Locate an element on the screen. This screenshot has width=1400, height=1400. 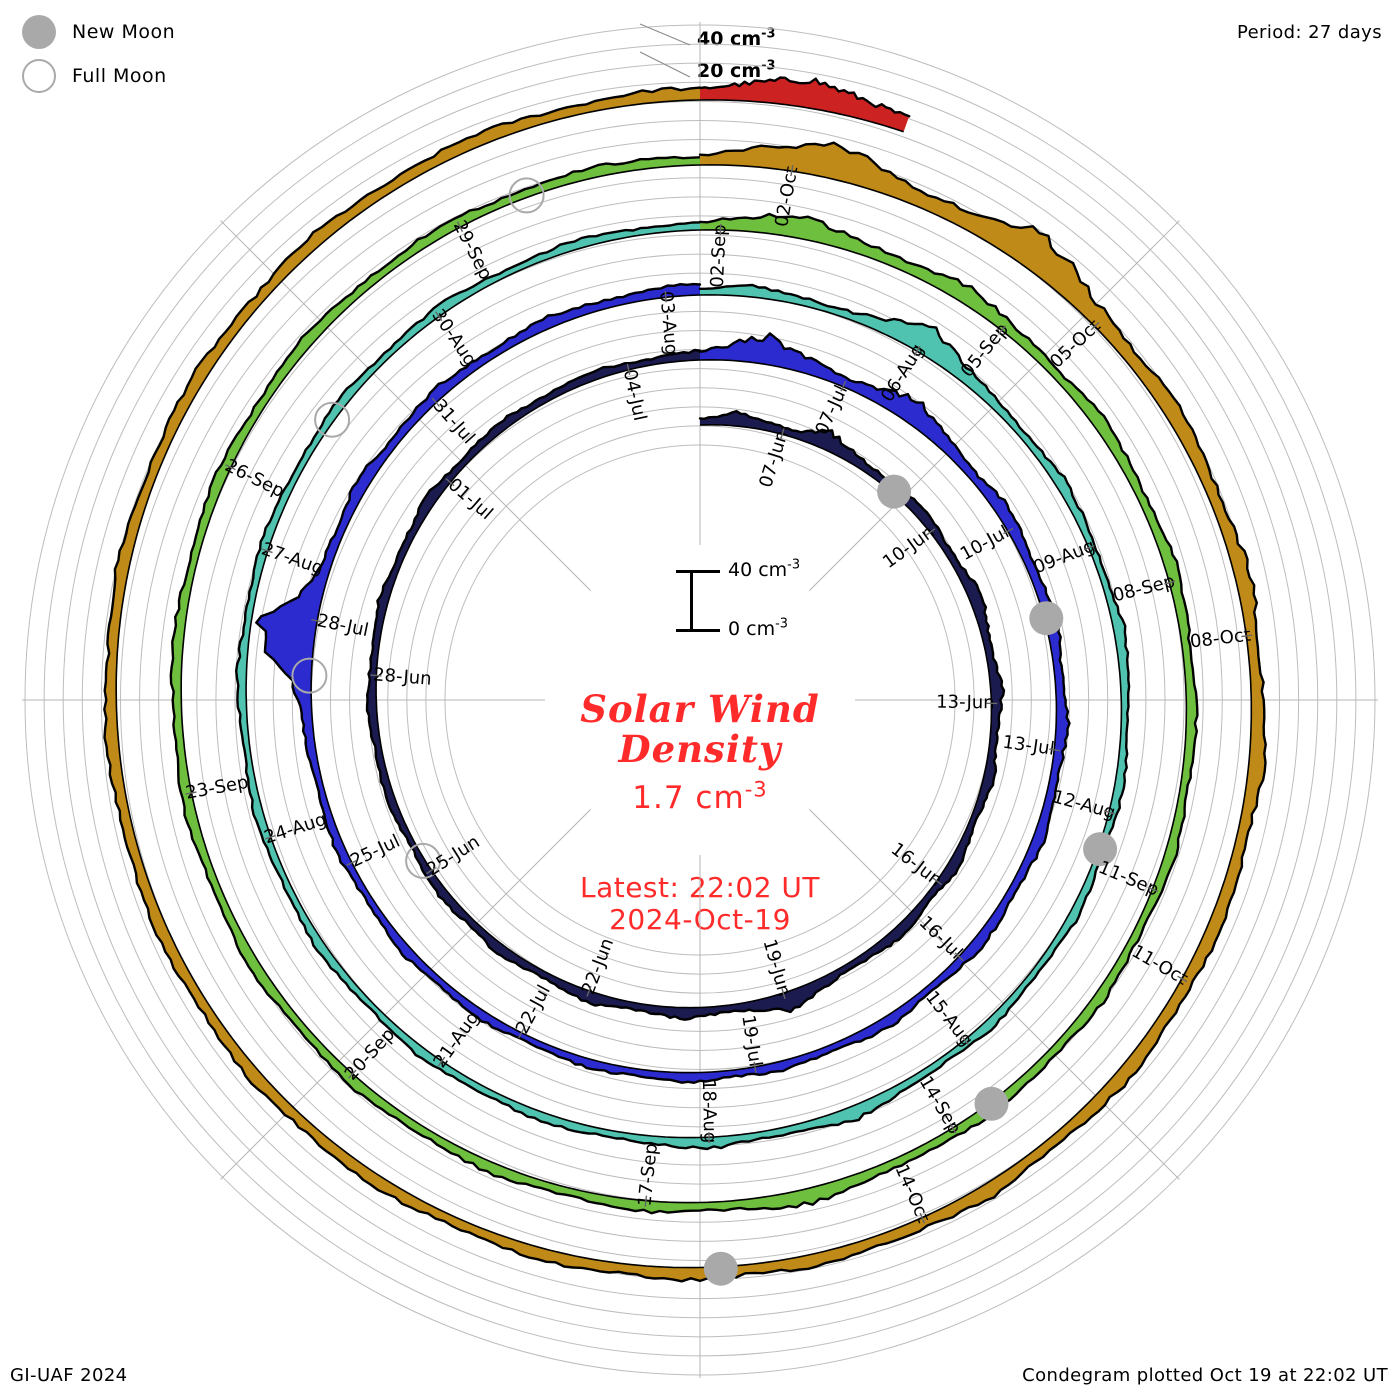
date-label-text: 24-Aug is located at coordinates (296, 829).